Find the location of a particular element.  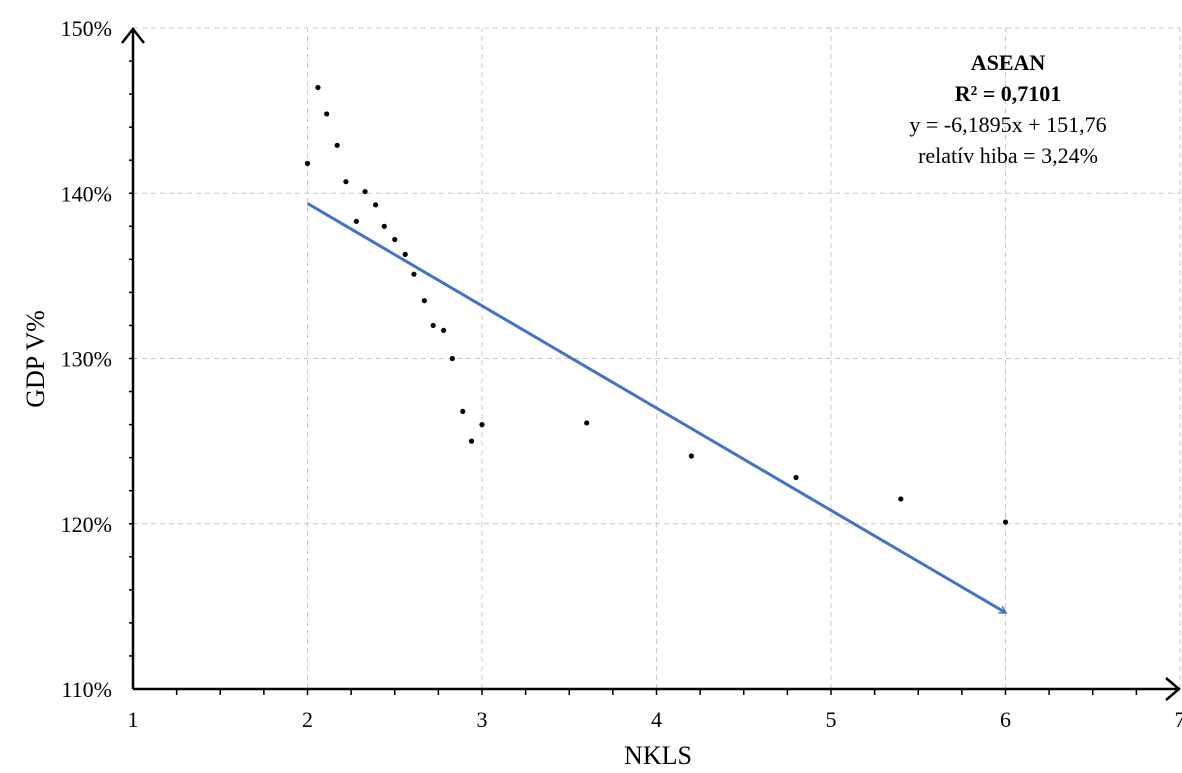

y-tick-label: 130% is located at coordinates (86, 359).